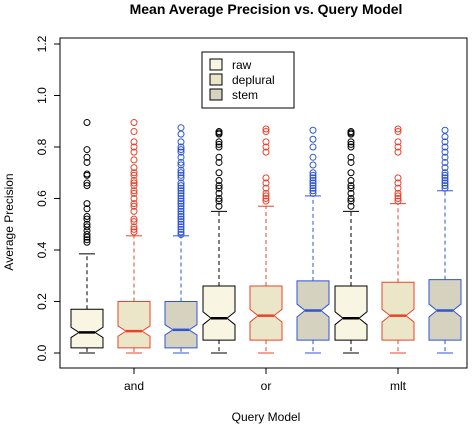  I want to click on legend-label-raw: raw, so click(242, 65).